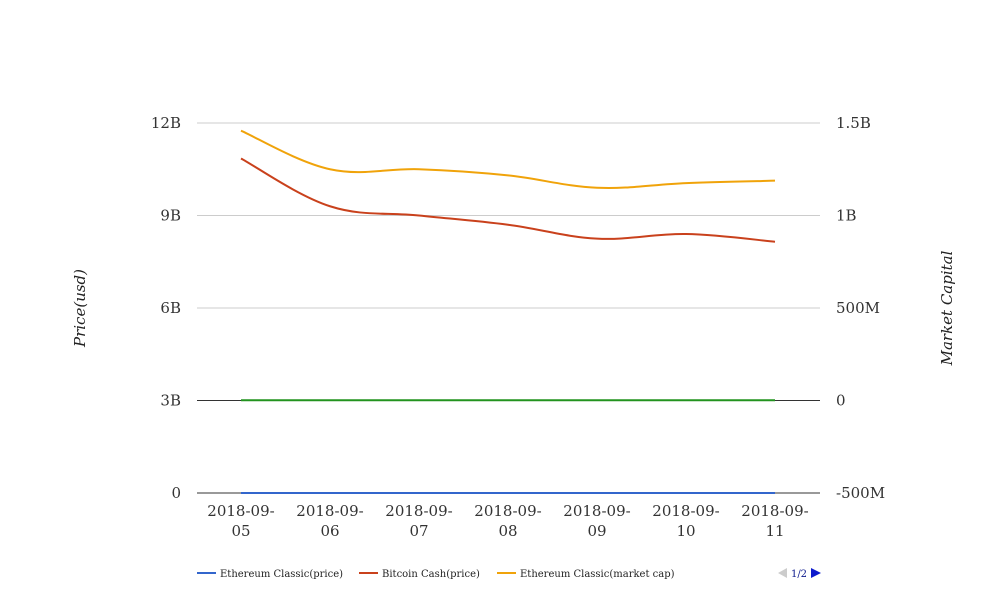 Image resolution: width=1008 pixels, height=616 pixels. Describe the element at coordinates (597, 574) in the screenshot. I see `legend-label: Ethereum Classic(market cap)` at that location.